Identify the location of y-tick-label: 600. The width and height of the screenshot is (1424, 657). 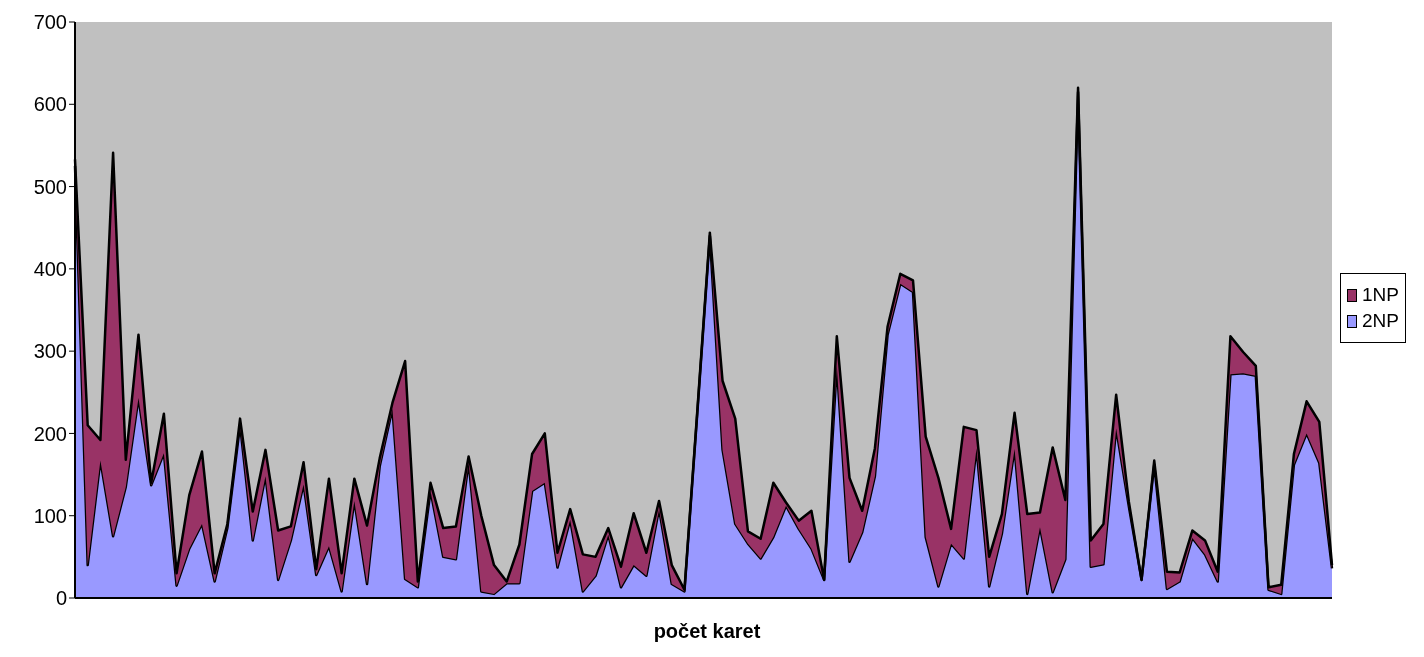
(50, 104).